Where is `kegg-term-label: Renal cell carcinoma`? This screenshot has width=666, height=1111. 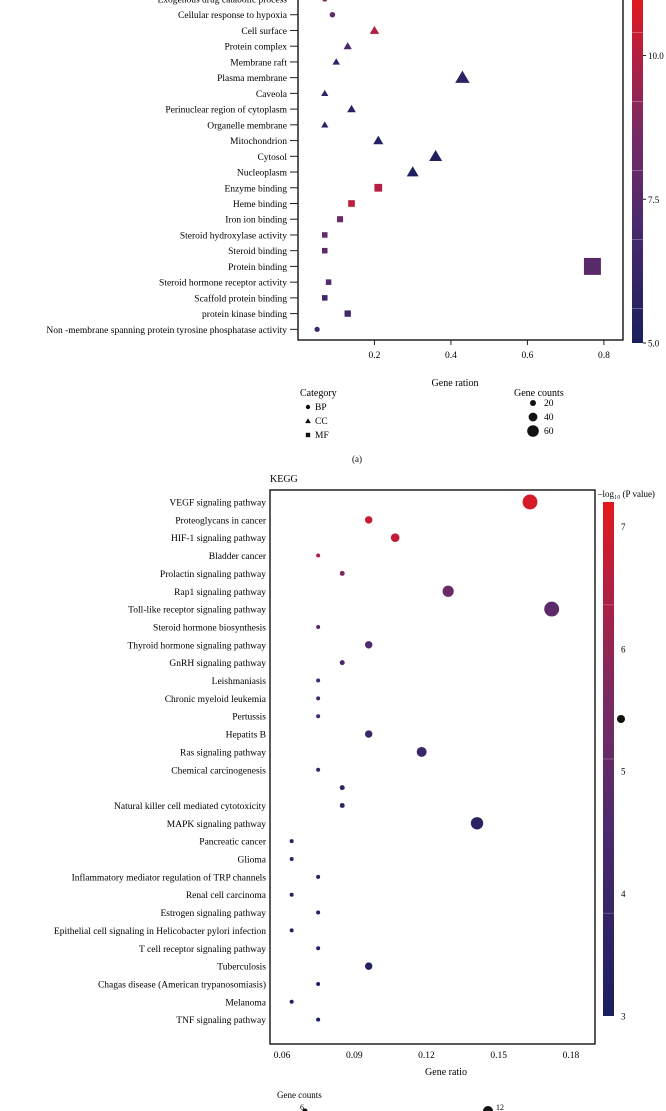 kegg-term-label: Renal cell carcinoma is located at coordinates (226, 896).